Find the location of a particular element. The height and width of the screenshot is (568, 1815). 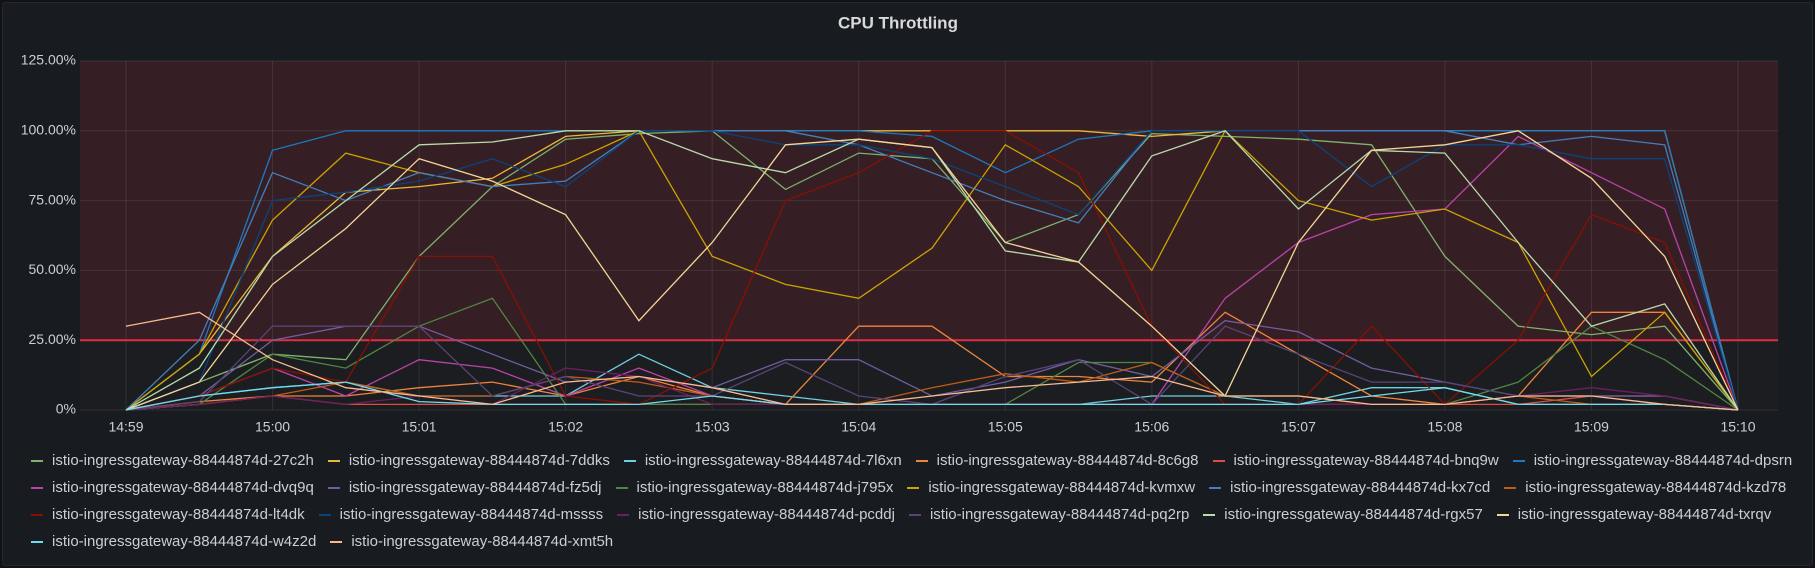

legend-label: istio-ingressgateway-88444874d-kx7cd is located at coordinates (1360, 487).